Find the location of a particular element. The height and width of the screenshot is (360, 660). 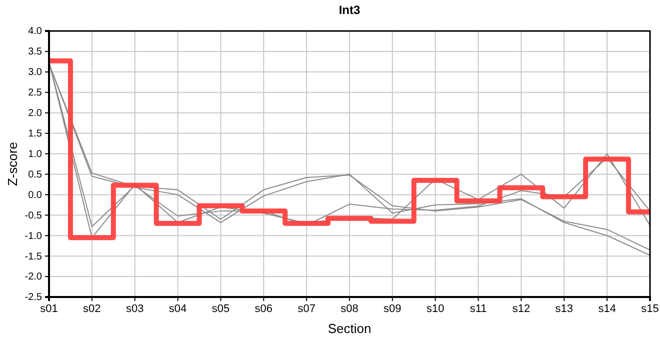

y-axis-title: Z-score is located at coordinates (12, 164).